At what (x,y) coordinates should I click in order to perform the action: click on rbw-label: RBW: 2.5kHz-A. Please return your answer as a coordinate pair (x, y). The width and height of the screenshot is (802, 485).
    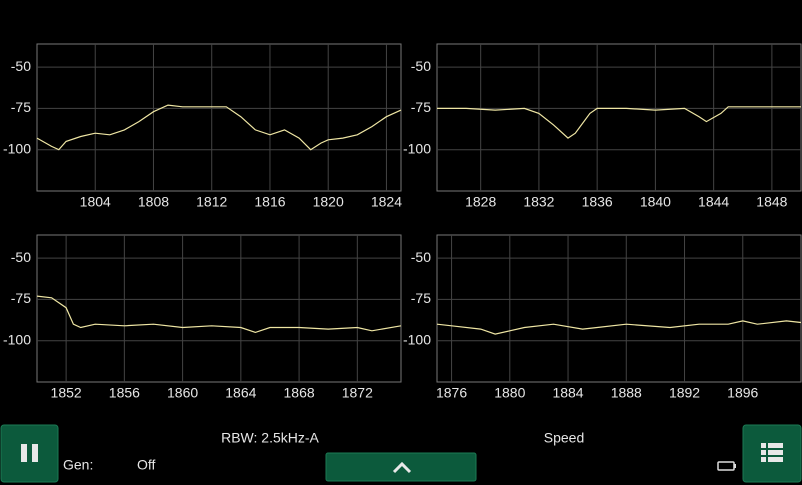
    Looking at the image, I should click on (270, 438).